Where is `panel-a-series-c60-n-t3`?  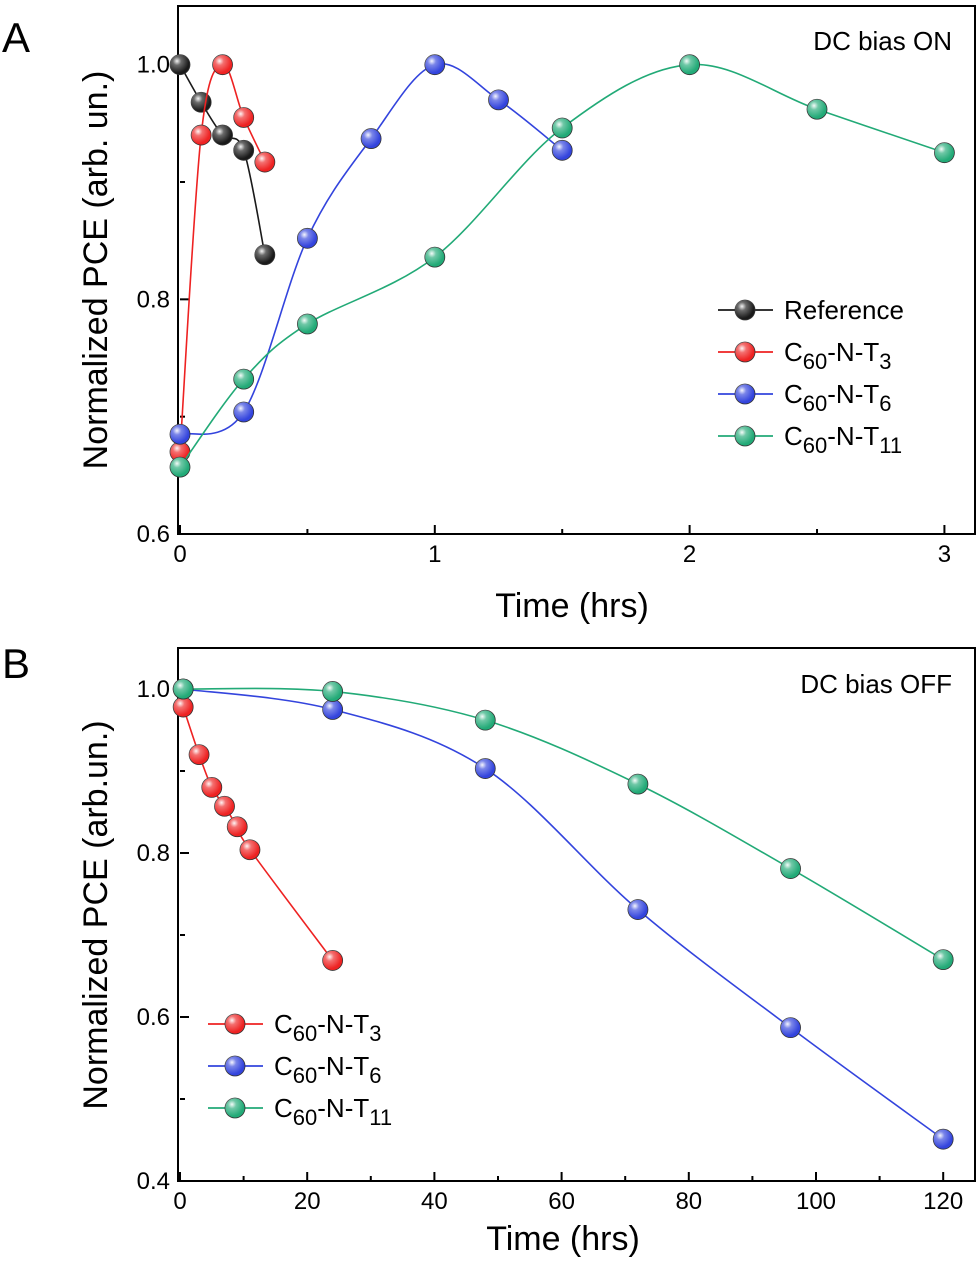
panel-a-series-c60-n-t3 is located at coordinates (222, 258).